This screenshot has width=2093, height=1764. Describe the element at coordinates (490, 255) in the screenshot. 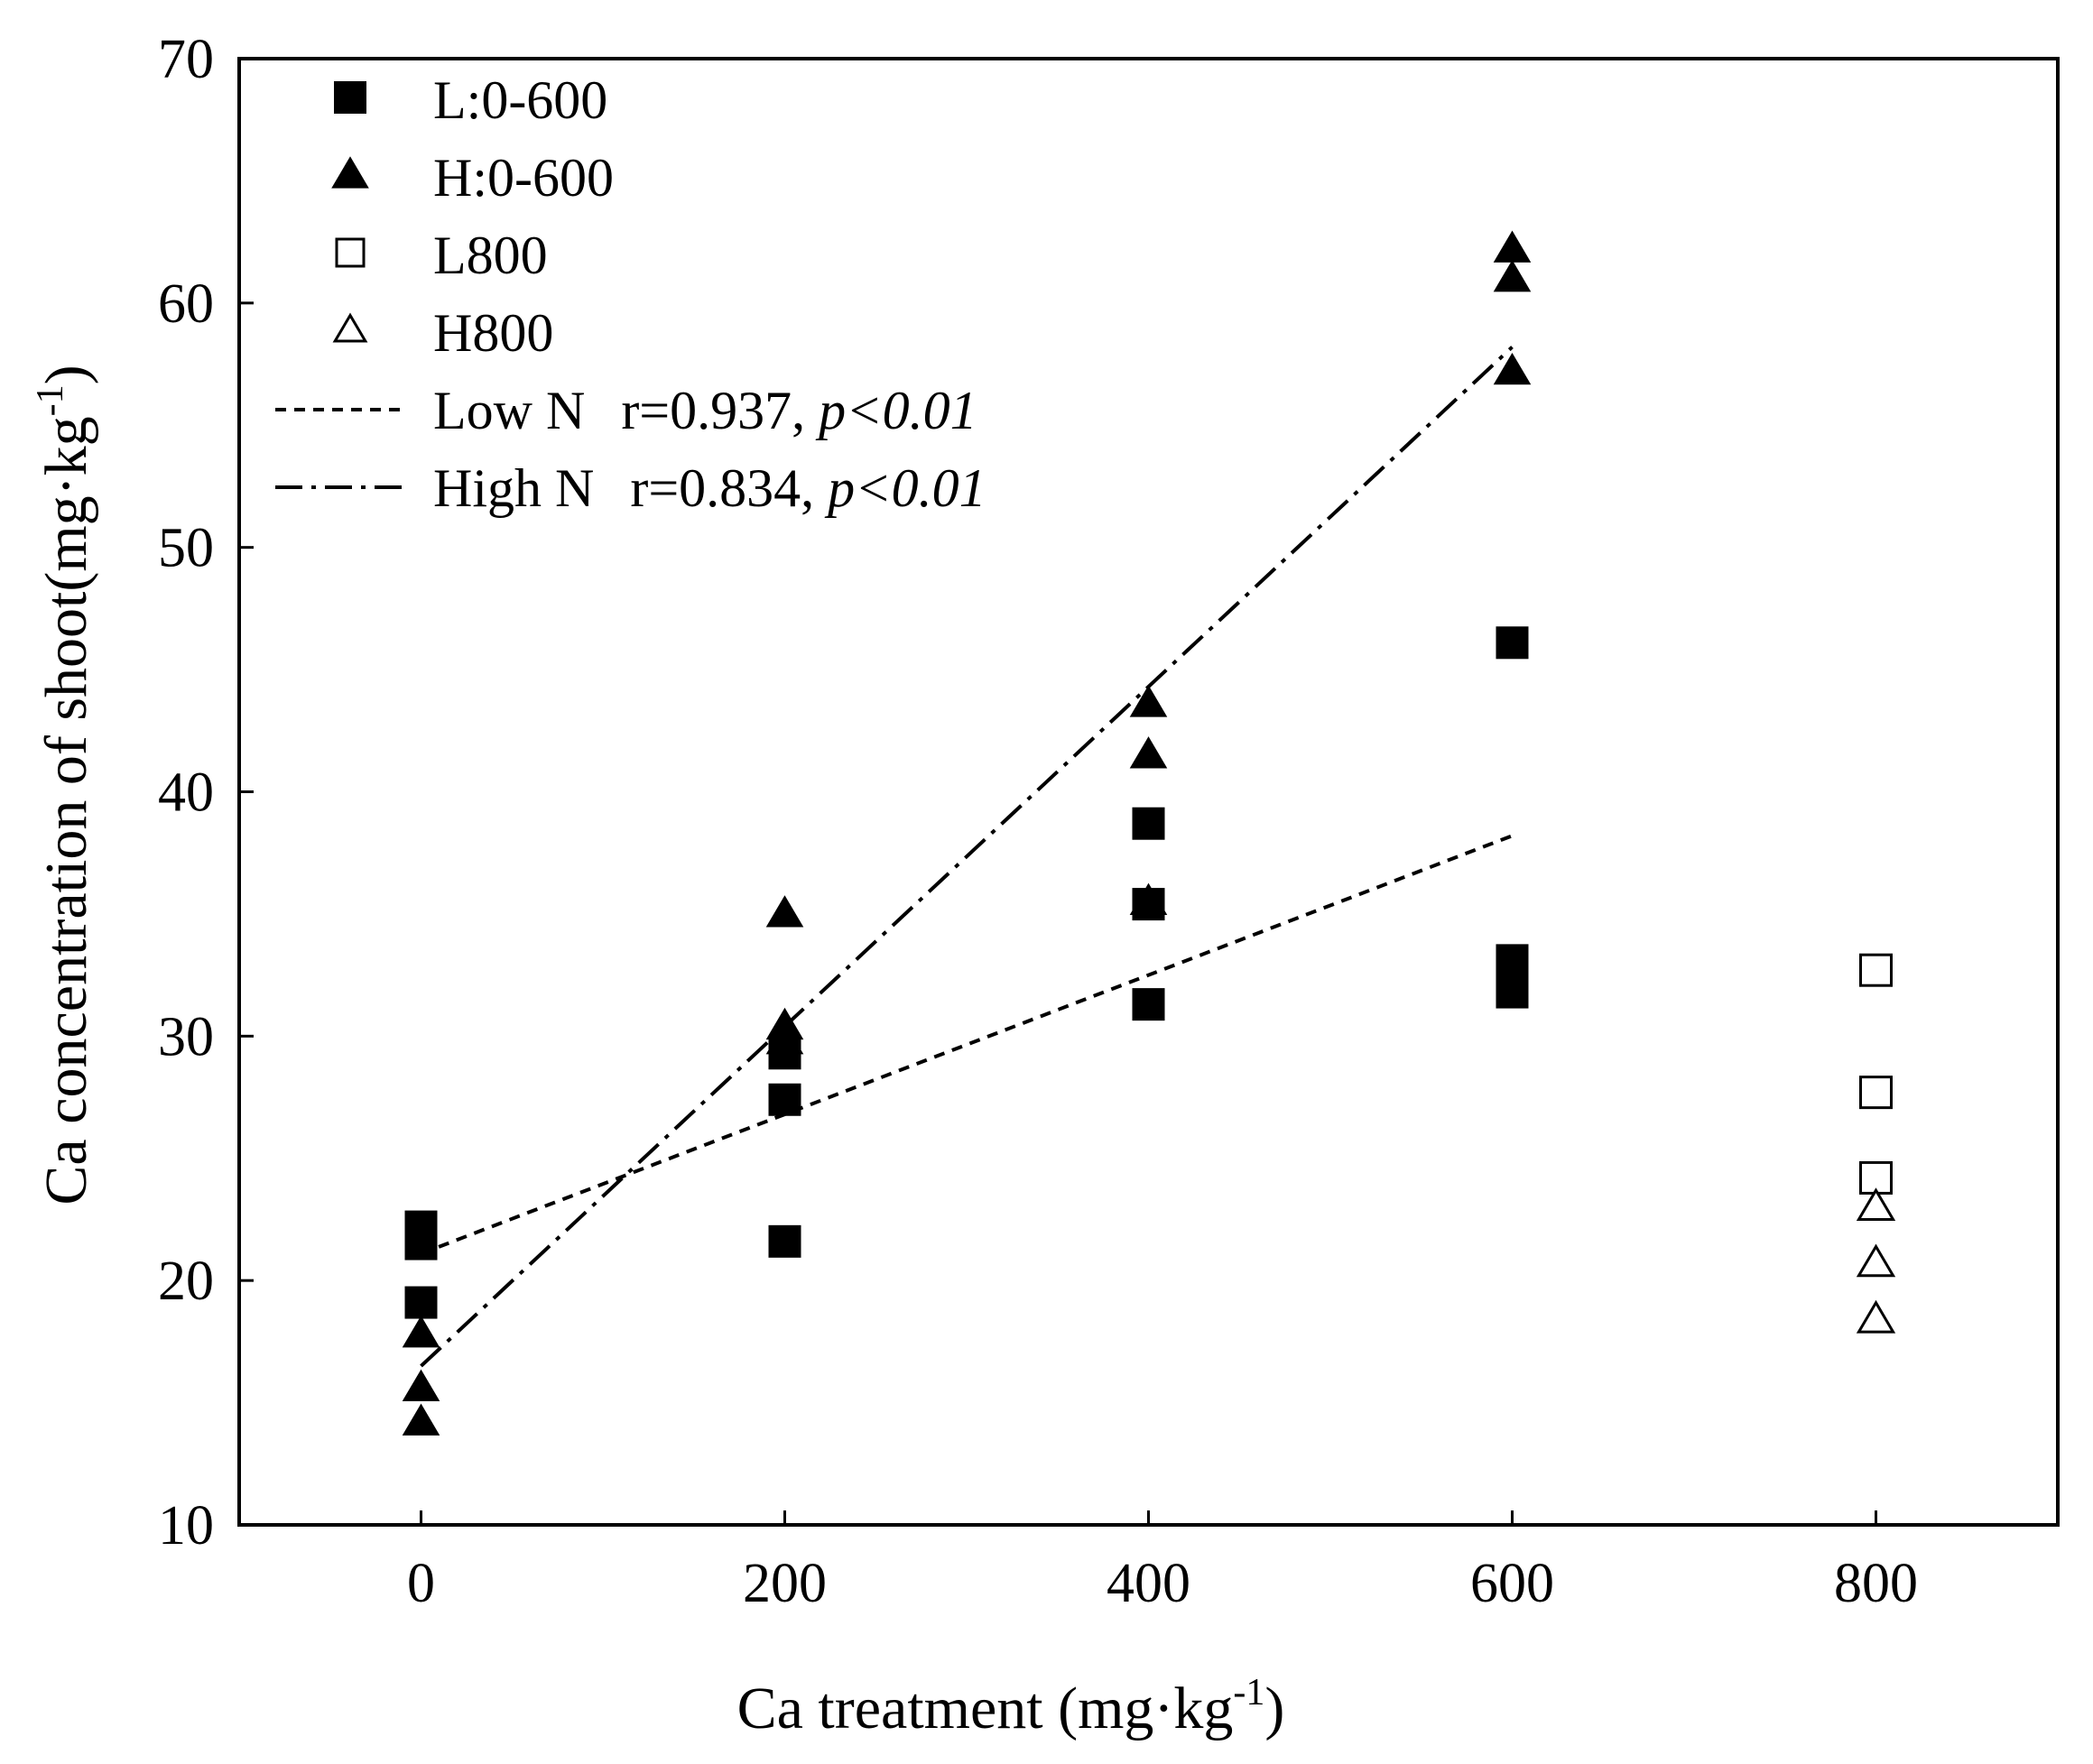

I see `legend-label-l800: L800` at that location.